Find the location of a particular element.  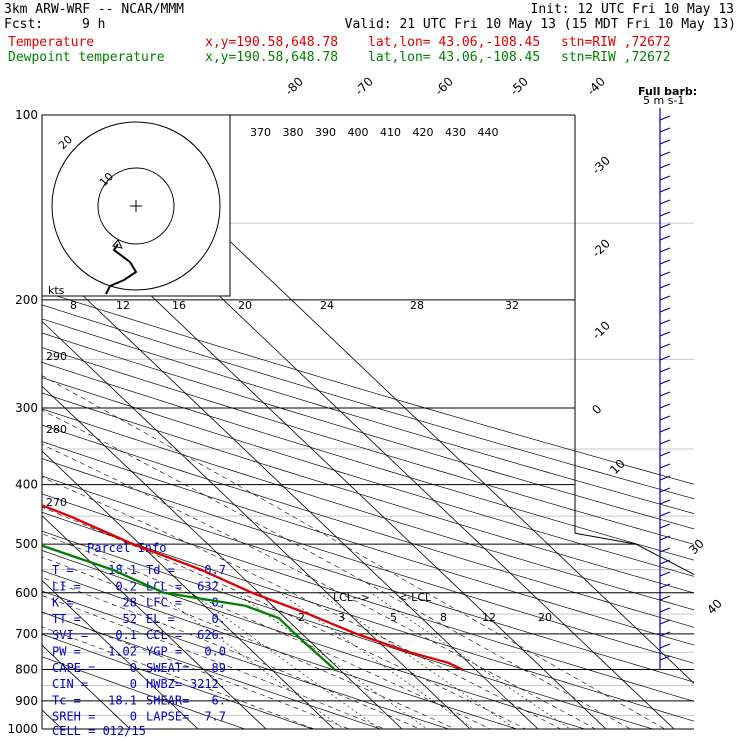

parcel-field-value: 1.02 is located at coordinates (122, 652).